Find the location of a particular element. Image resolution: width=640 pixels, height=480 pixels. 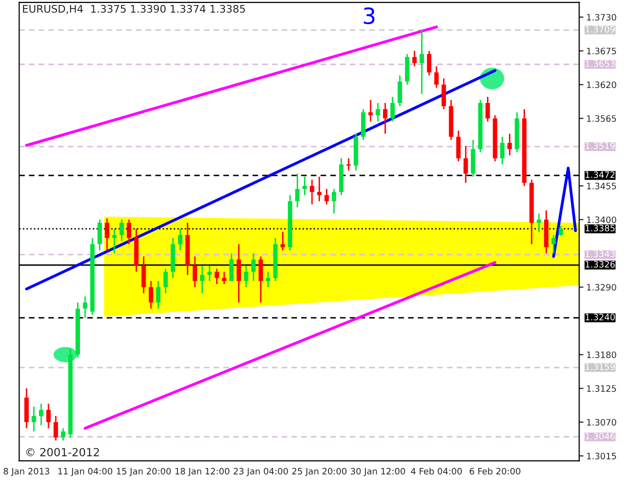

annotation: © 2001-2012 is located at coordinates (62, 452).